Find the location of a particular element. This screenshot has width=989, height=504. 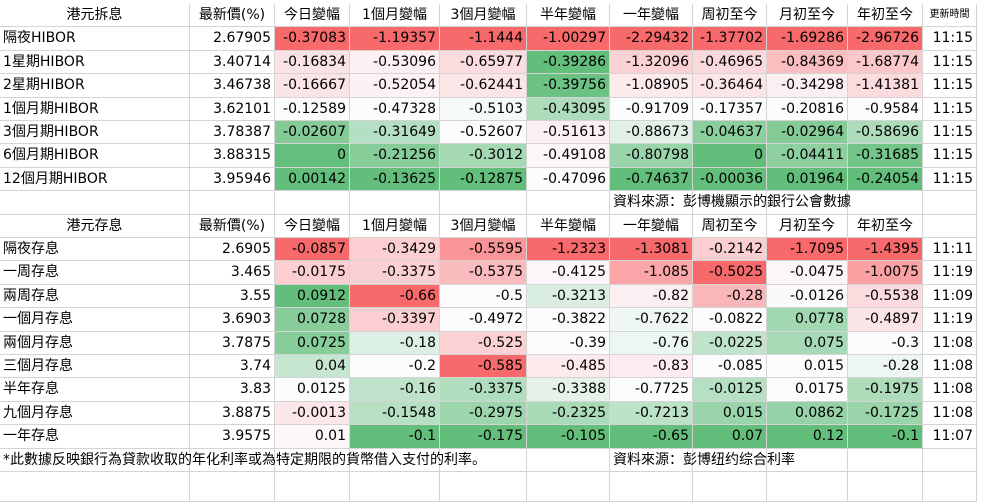

row-label: 兩周存息 is located at coordinates (95, 296).